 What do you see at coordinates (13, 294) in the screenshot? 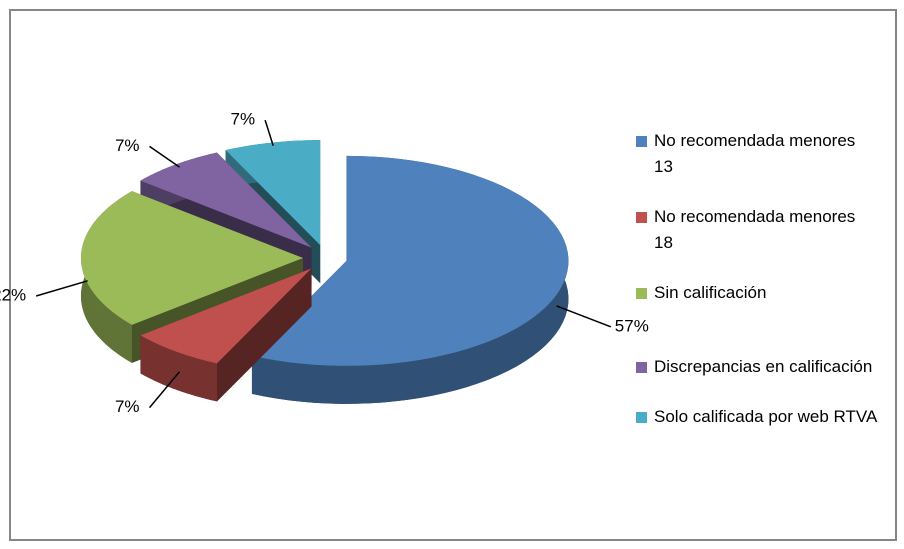
I see `data-label: 22%` at bounding box center [13, 294].